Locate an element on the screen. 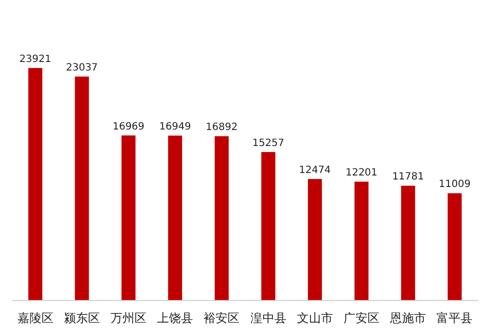 The width and height of the screenshot is (484, 329). data-label: 15257 is located at coordinates (268, 144).